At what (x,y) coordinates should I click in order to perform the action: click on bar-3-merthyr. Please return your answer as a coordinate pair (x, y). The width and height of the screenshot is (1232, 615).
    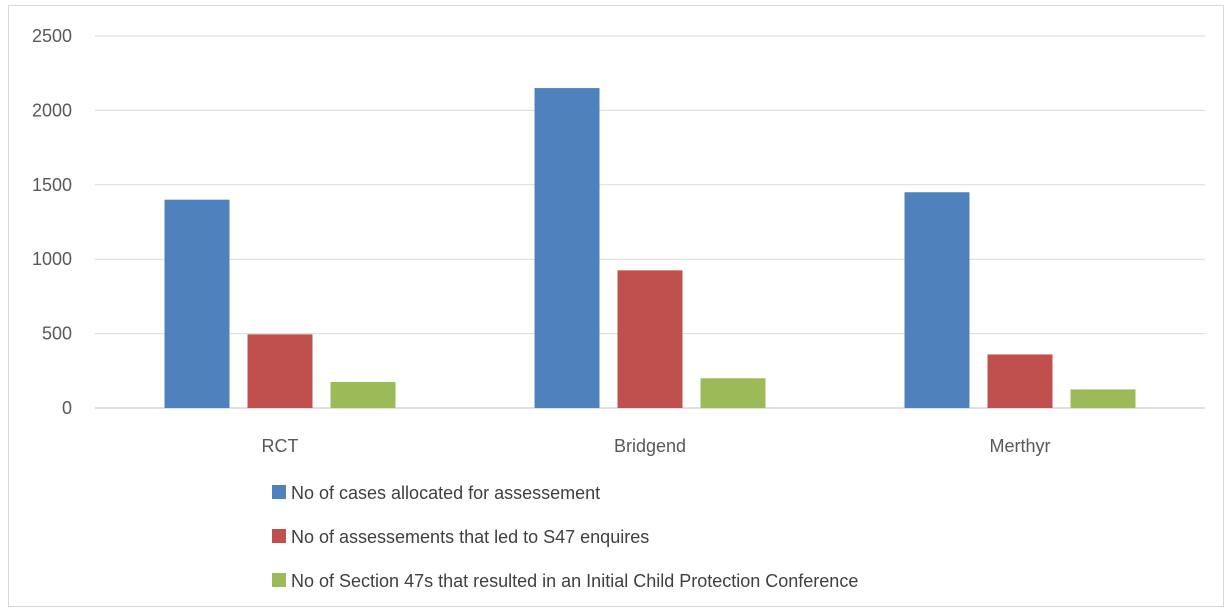
    Looking at the image, I should click on (1103, 398).